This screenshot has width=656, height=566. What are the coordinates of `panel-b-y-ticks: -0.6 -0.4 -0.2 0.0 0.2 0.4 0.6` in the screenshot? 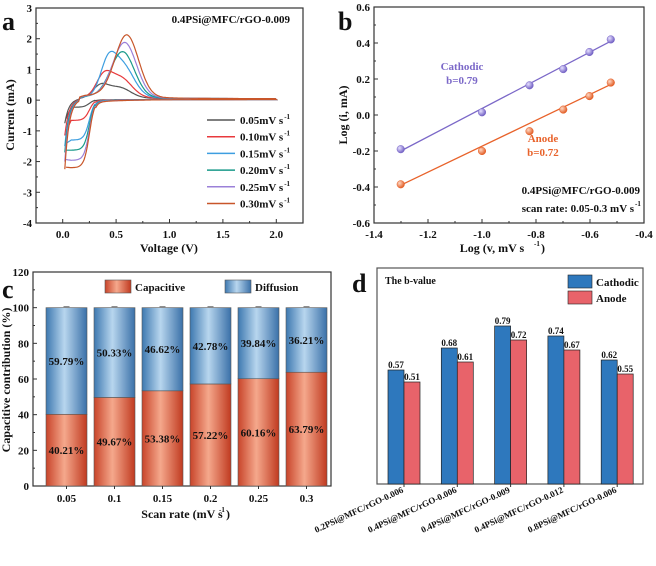 It's located at (365, 116).